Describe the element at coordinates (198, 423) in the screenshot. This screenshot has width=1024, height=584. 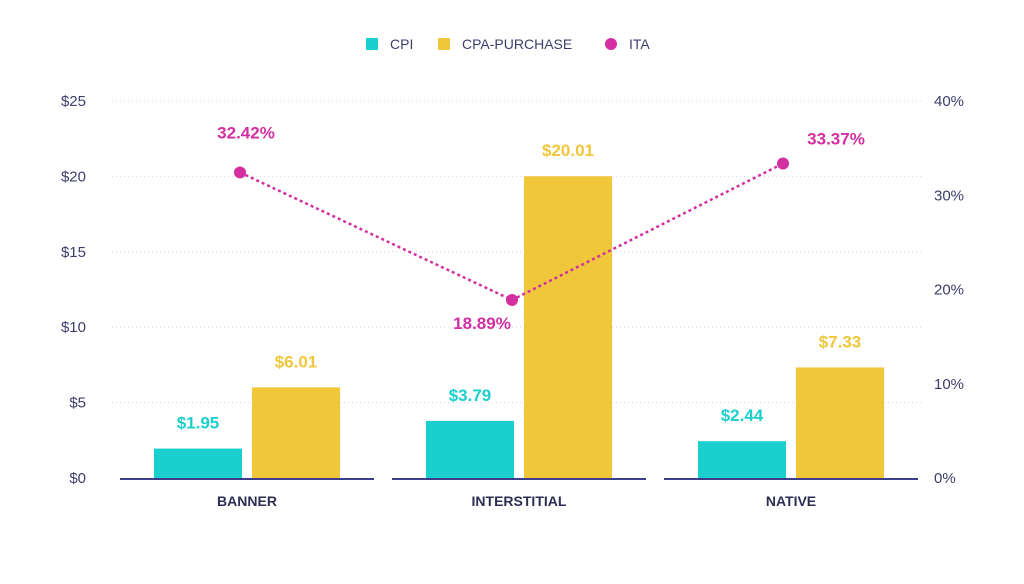
I see `data-label-cpi: $1.95` at that location.